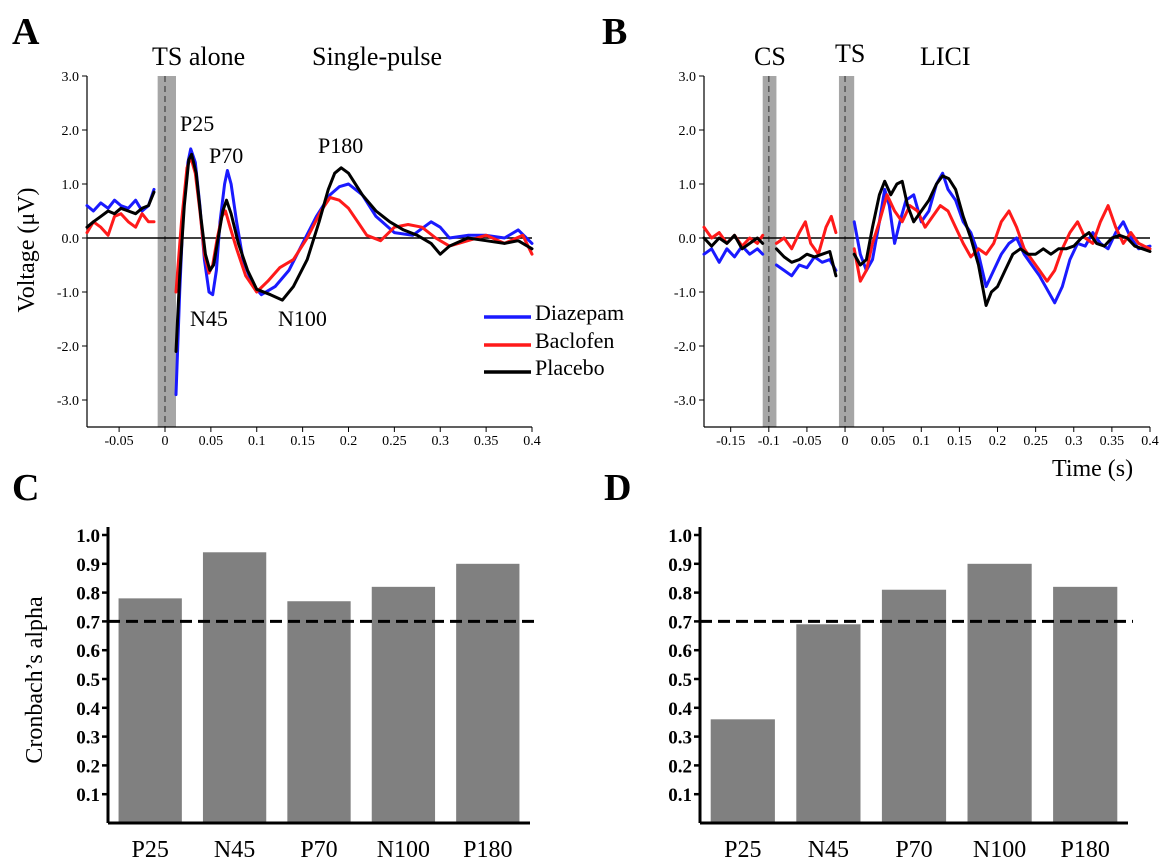  Describe the element at coordinates (770, 56) in the screenshot. I see `panel-b-header-cs: CS` at that location.